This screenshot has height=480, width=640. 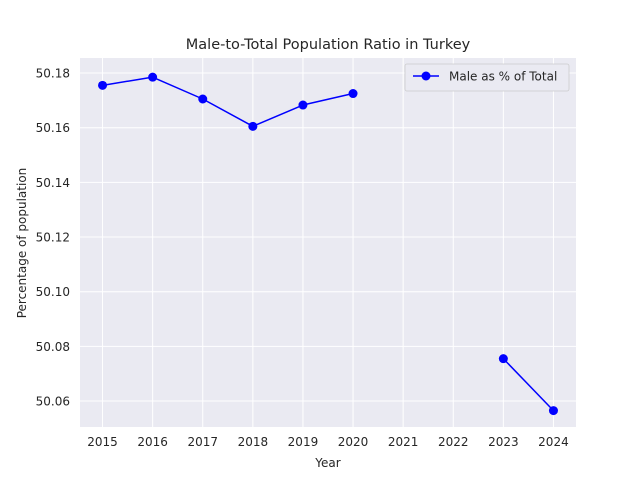 I want to click on x-tick-label: 2017, so click(x=202, y=442).